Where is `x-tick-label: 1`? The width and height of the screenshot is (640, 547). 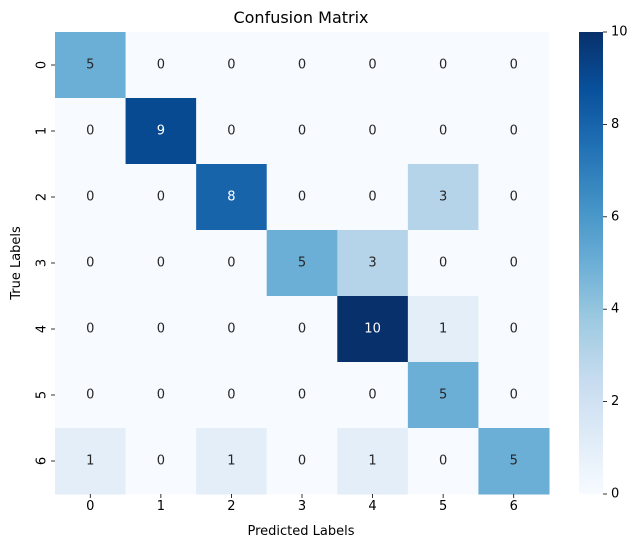 x-tick-label: 1 is located at coordinates (161, 506).